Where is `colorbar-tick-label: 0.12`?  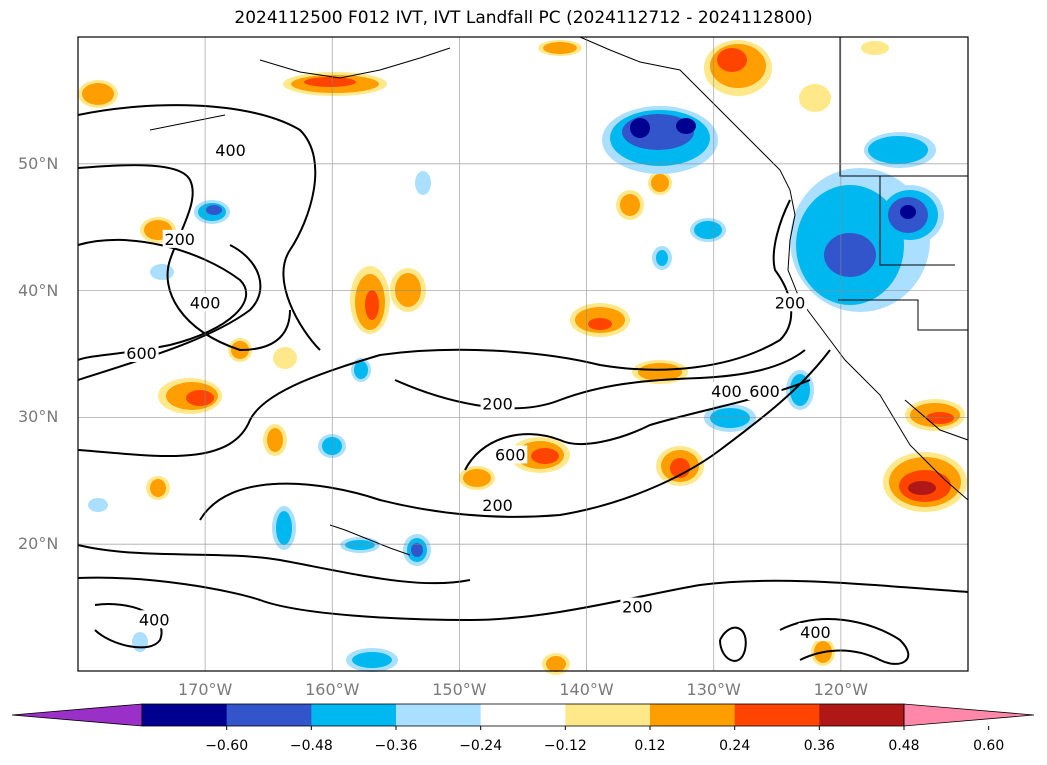
colorbar-tick-label: 0.12 is located at coordinates (650, 746).